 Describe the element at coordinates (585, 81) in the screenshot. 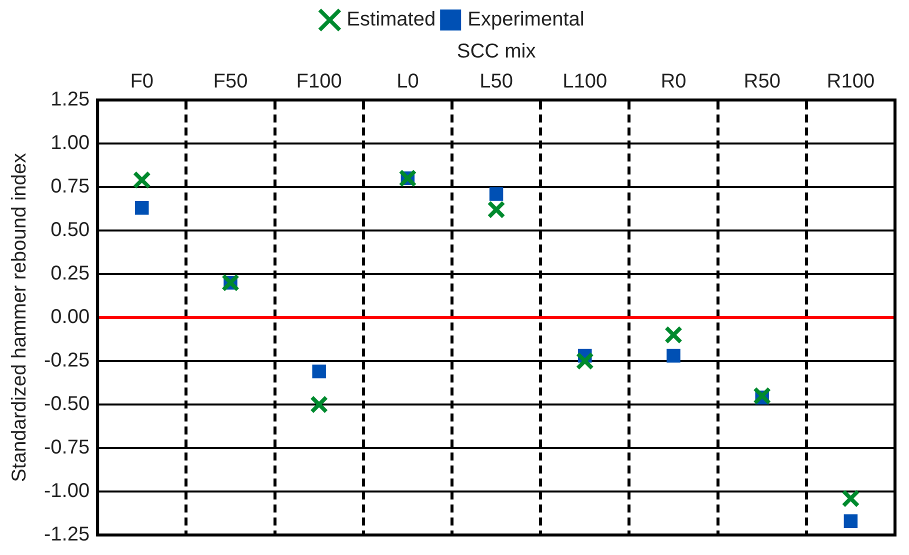

I see `x-tick-label: L100` at that location.